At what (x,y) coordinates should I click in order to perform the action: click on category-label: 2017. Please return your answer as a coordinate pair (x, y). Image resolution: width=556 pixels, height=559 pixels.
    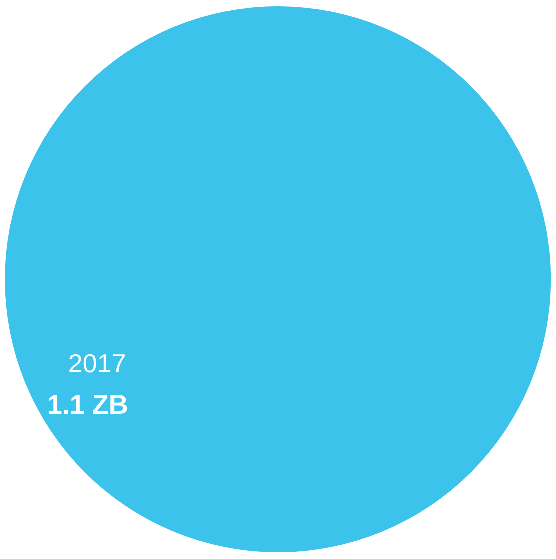
    Looking at the image, I should click on (97, 363).